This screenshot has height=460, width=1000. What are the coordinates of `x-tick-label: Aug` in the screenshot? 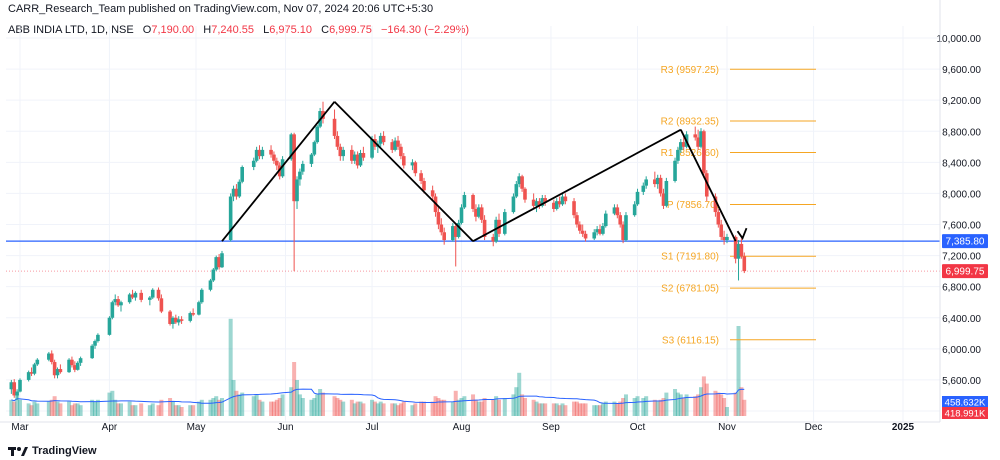 It's located at (462, 427).